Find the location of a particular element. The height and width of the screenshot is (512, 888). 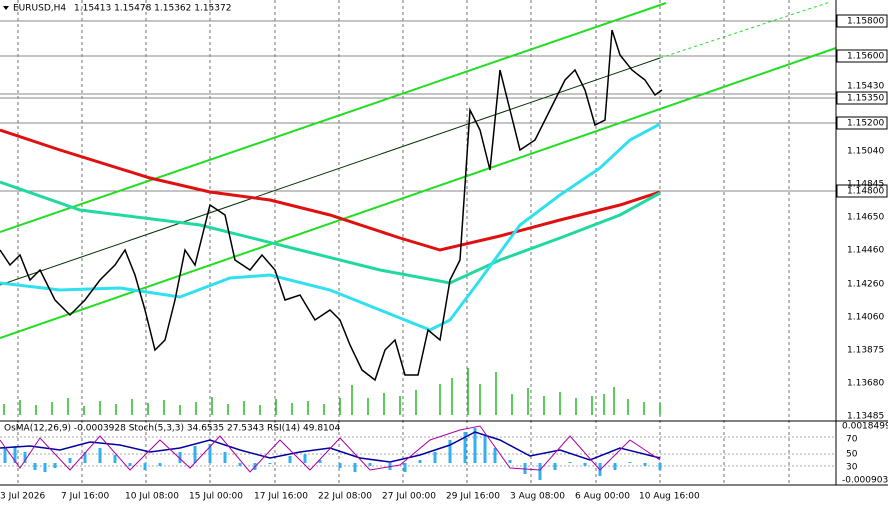

price-label: 1.15040 is located at coordinates (865, 152).